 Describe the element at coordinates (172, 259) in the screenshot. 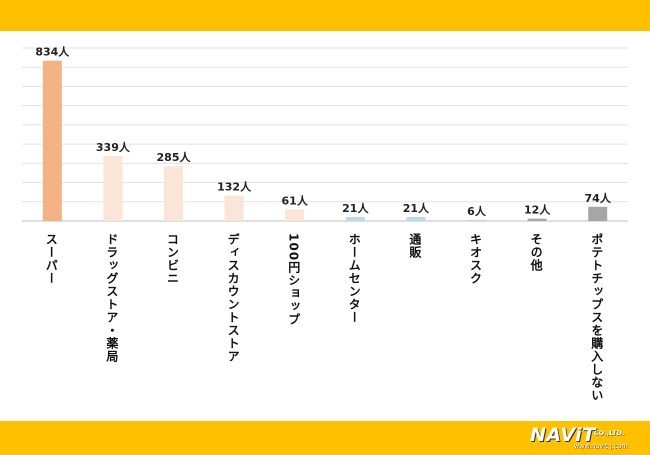

I see `category-label: コンビニ` at that location.